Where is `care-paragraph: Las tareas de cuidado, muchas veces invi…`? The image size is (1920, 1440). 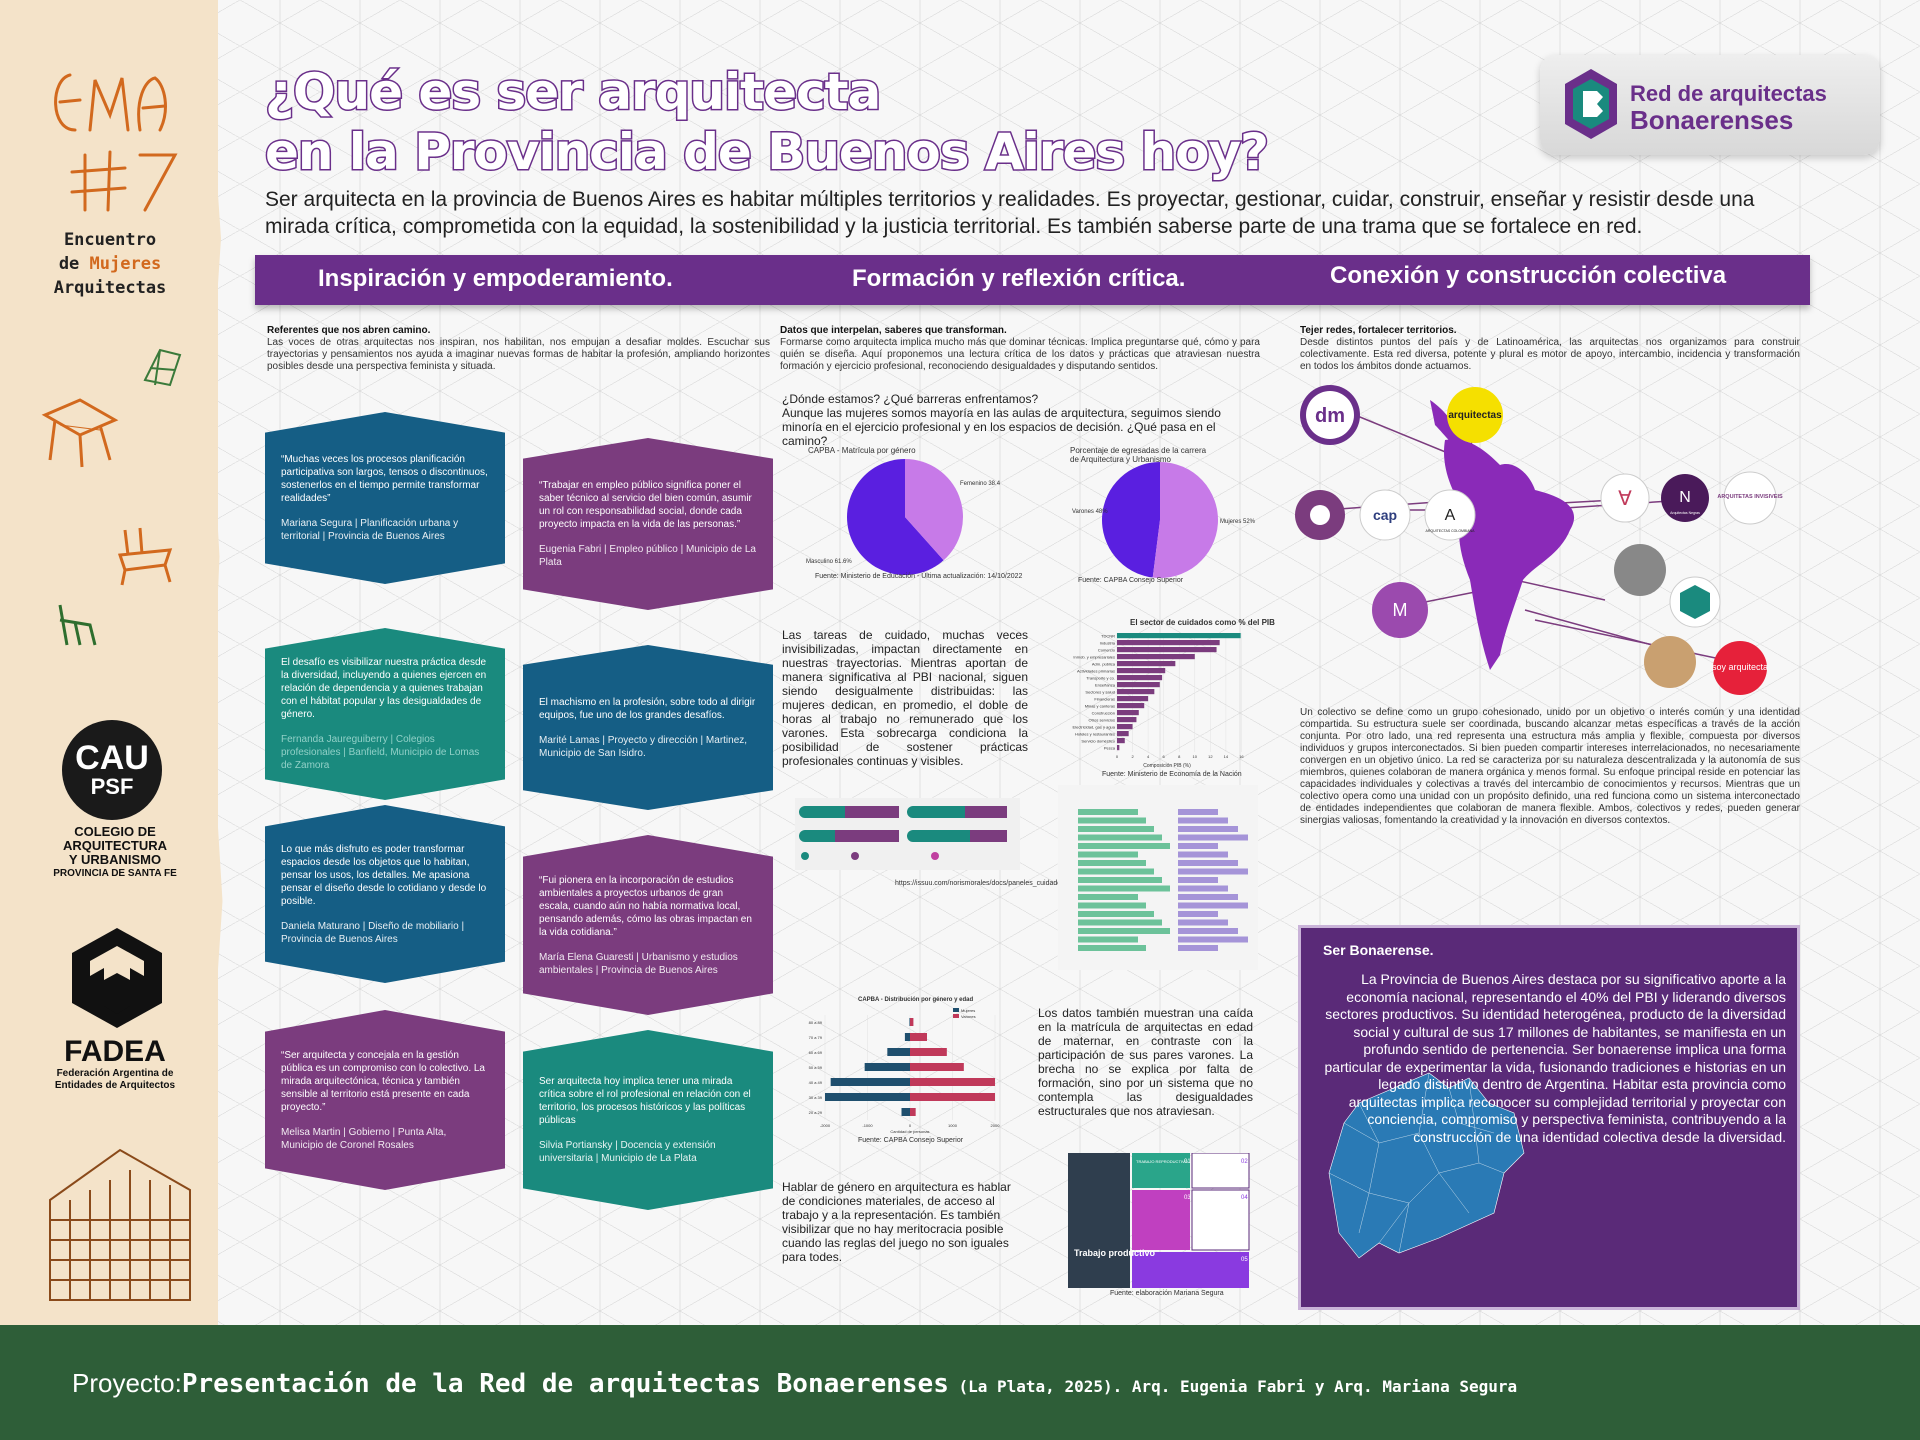 care-paragraph: Las tareas de cuidado, muchas veces invi… is located at coordinates (905, 698).